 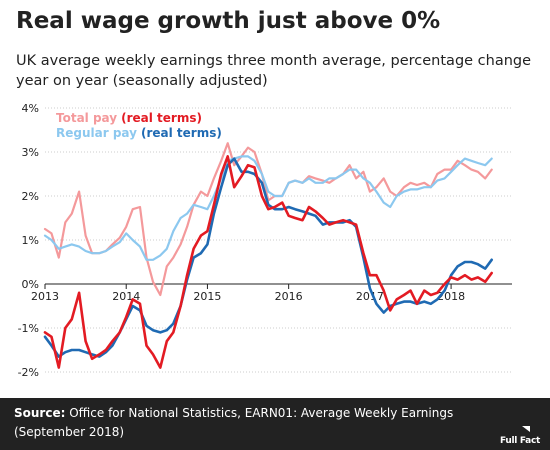 What do you see at coordinates (30, 240) in the screenshot?
I see `y-tick-label: 1%` at bounding box center [30, 240].